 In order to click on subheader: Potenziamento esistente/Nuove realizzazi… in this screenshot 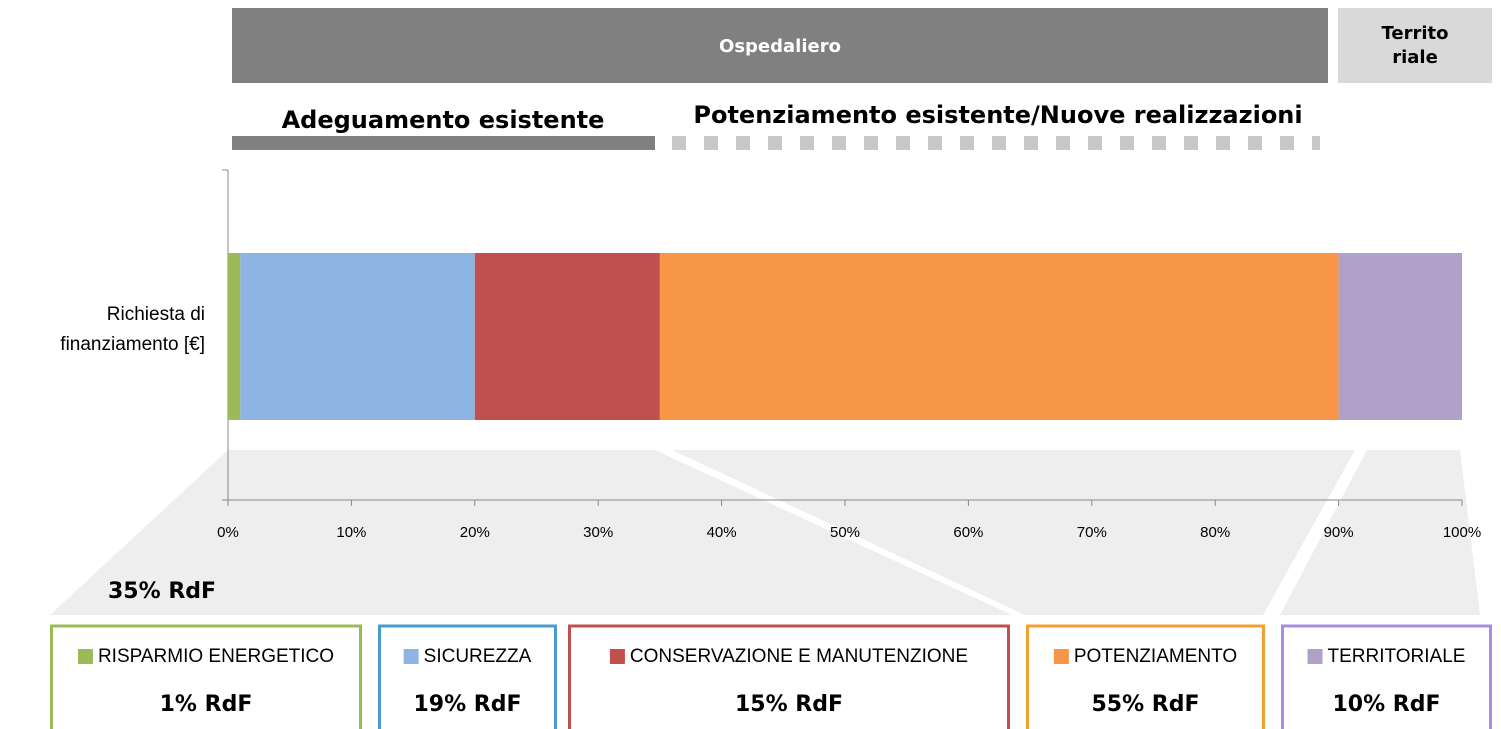, I will do `click(997, 115)`.